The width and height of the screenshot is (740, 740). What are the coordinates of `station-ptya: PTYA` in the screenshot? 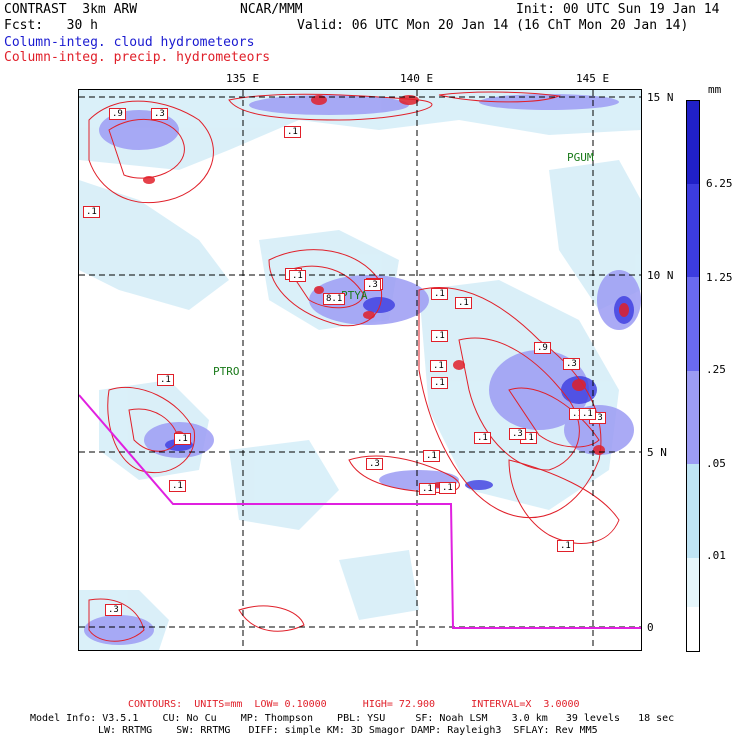 It's located at (354, 295).